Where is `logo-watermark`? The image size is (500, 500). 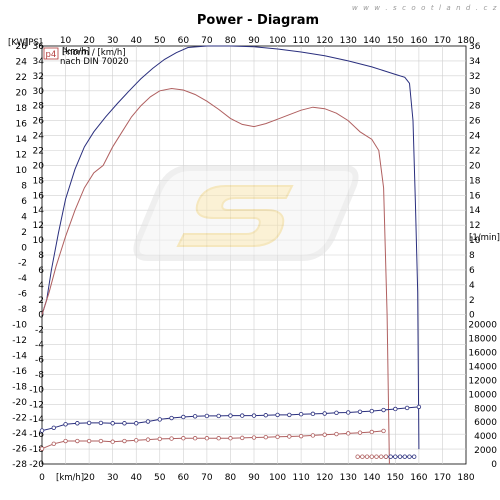
logo-watermark is located at coordinates (246, 213).